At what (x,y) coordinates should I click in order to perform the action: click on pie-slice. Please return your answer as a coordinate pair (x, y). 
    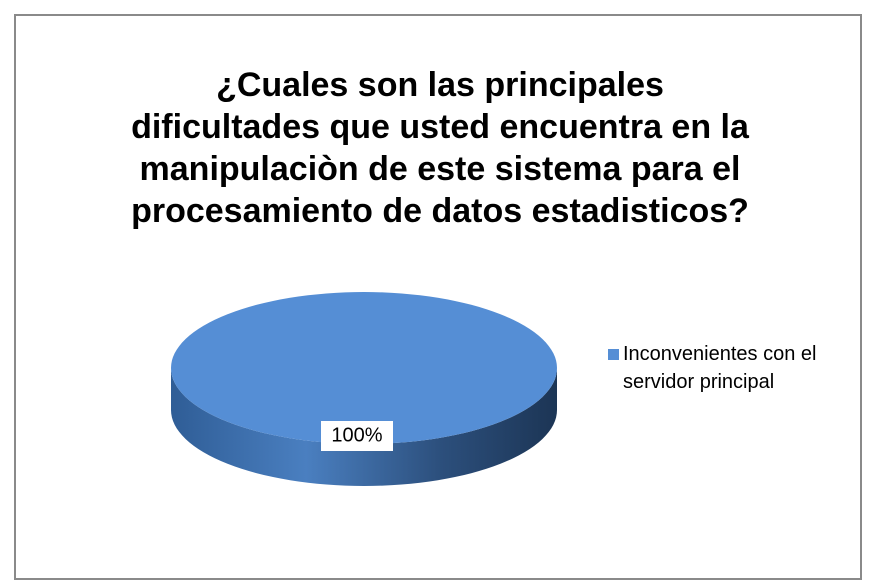
    Looking at the image, I should click on (364, 368).